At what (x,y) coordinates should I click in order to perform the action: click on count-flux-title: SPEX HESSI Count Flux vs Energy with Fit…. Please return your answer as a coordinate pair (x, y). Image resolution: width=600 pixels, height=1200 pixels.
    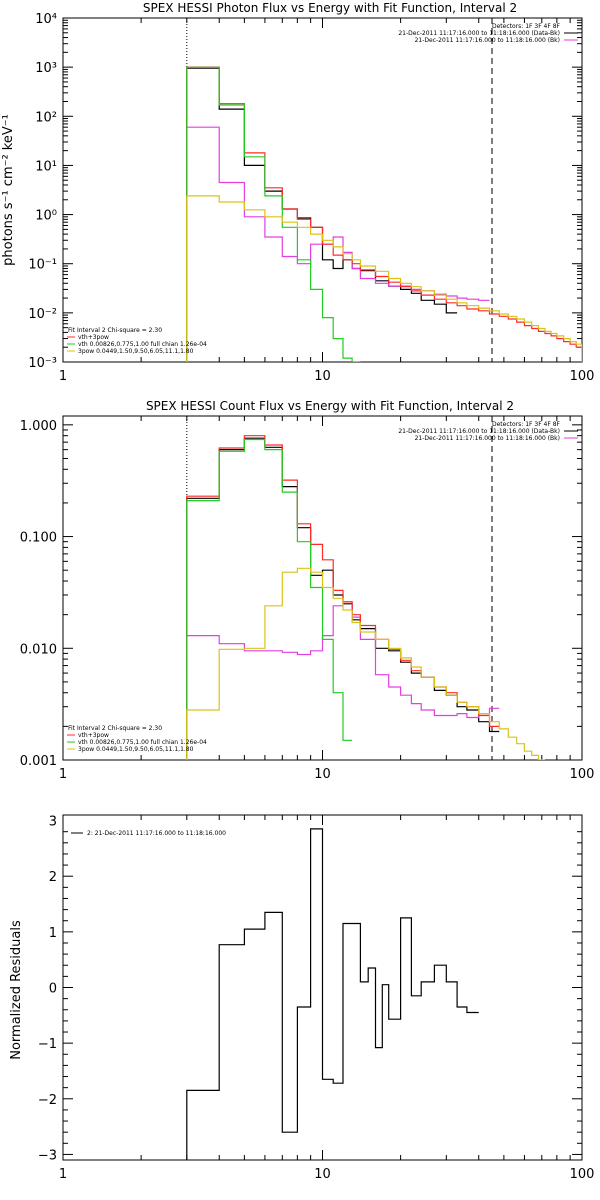
    Looking at the image, I should click on (330, 406).